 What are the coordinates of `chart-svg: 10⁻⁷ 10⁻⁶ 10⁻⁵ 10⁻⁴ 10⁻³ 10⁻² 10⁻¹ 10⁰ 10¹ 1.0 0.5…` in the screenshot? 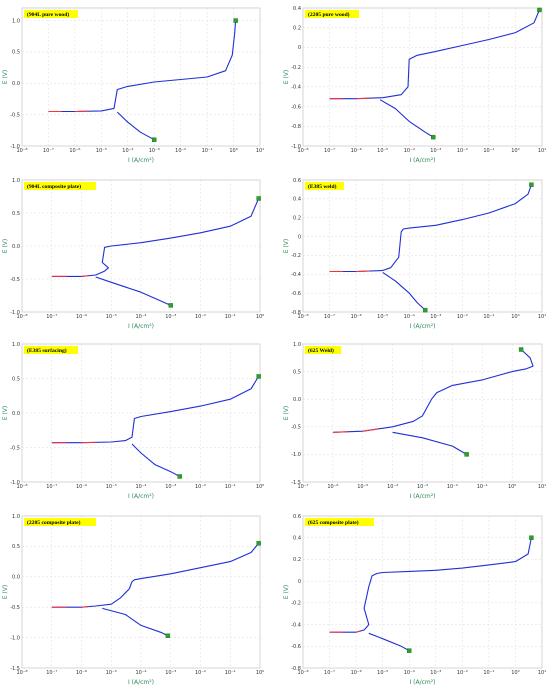 It's located at (414, 421).